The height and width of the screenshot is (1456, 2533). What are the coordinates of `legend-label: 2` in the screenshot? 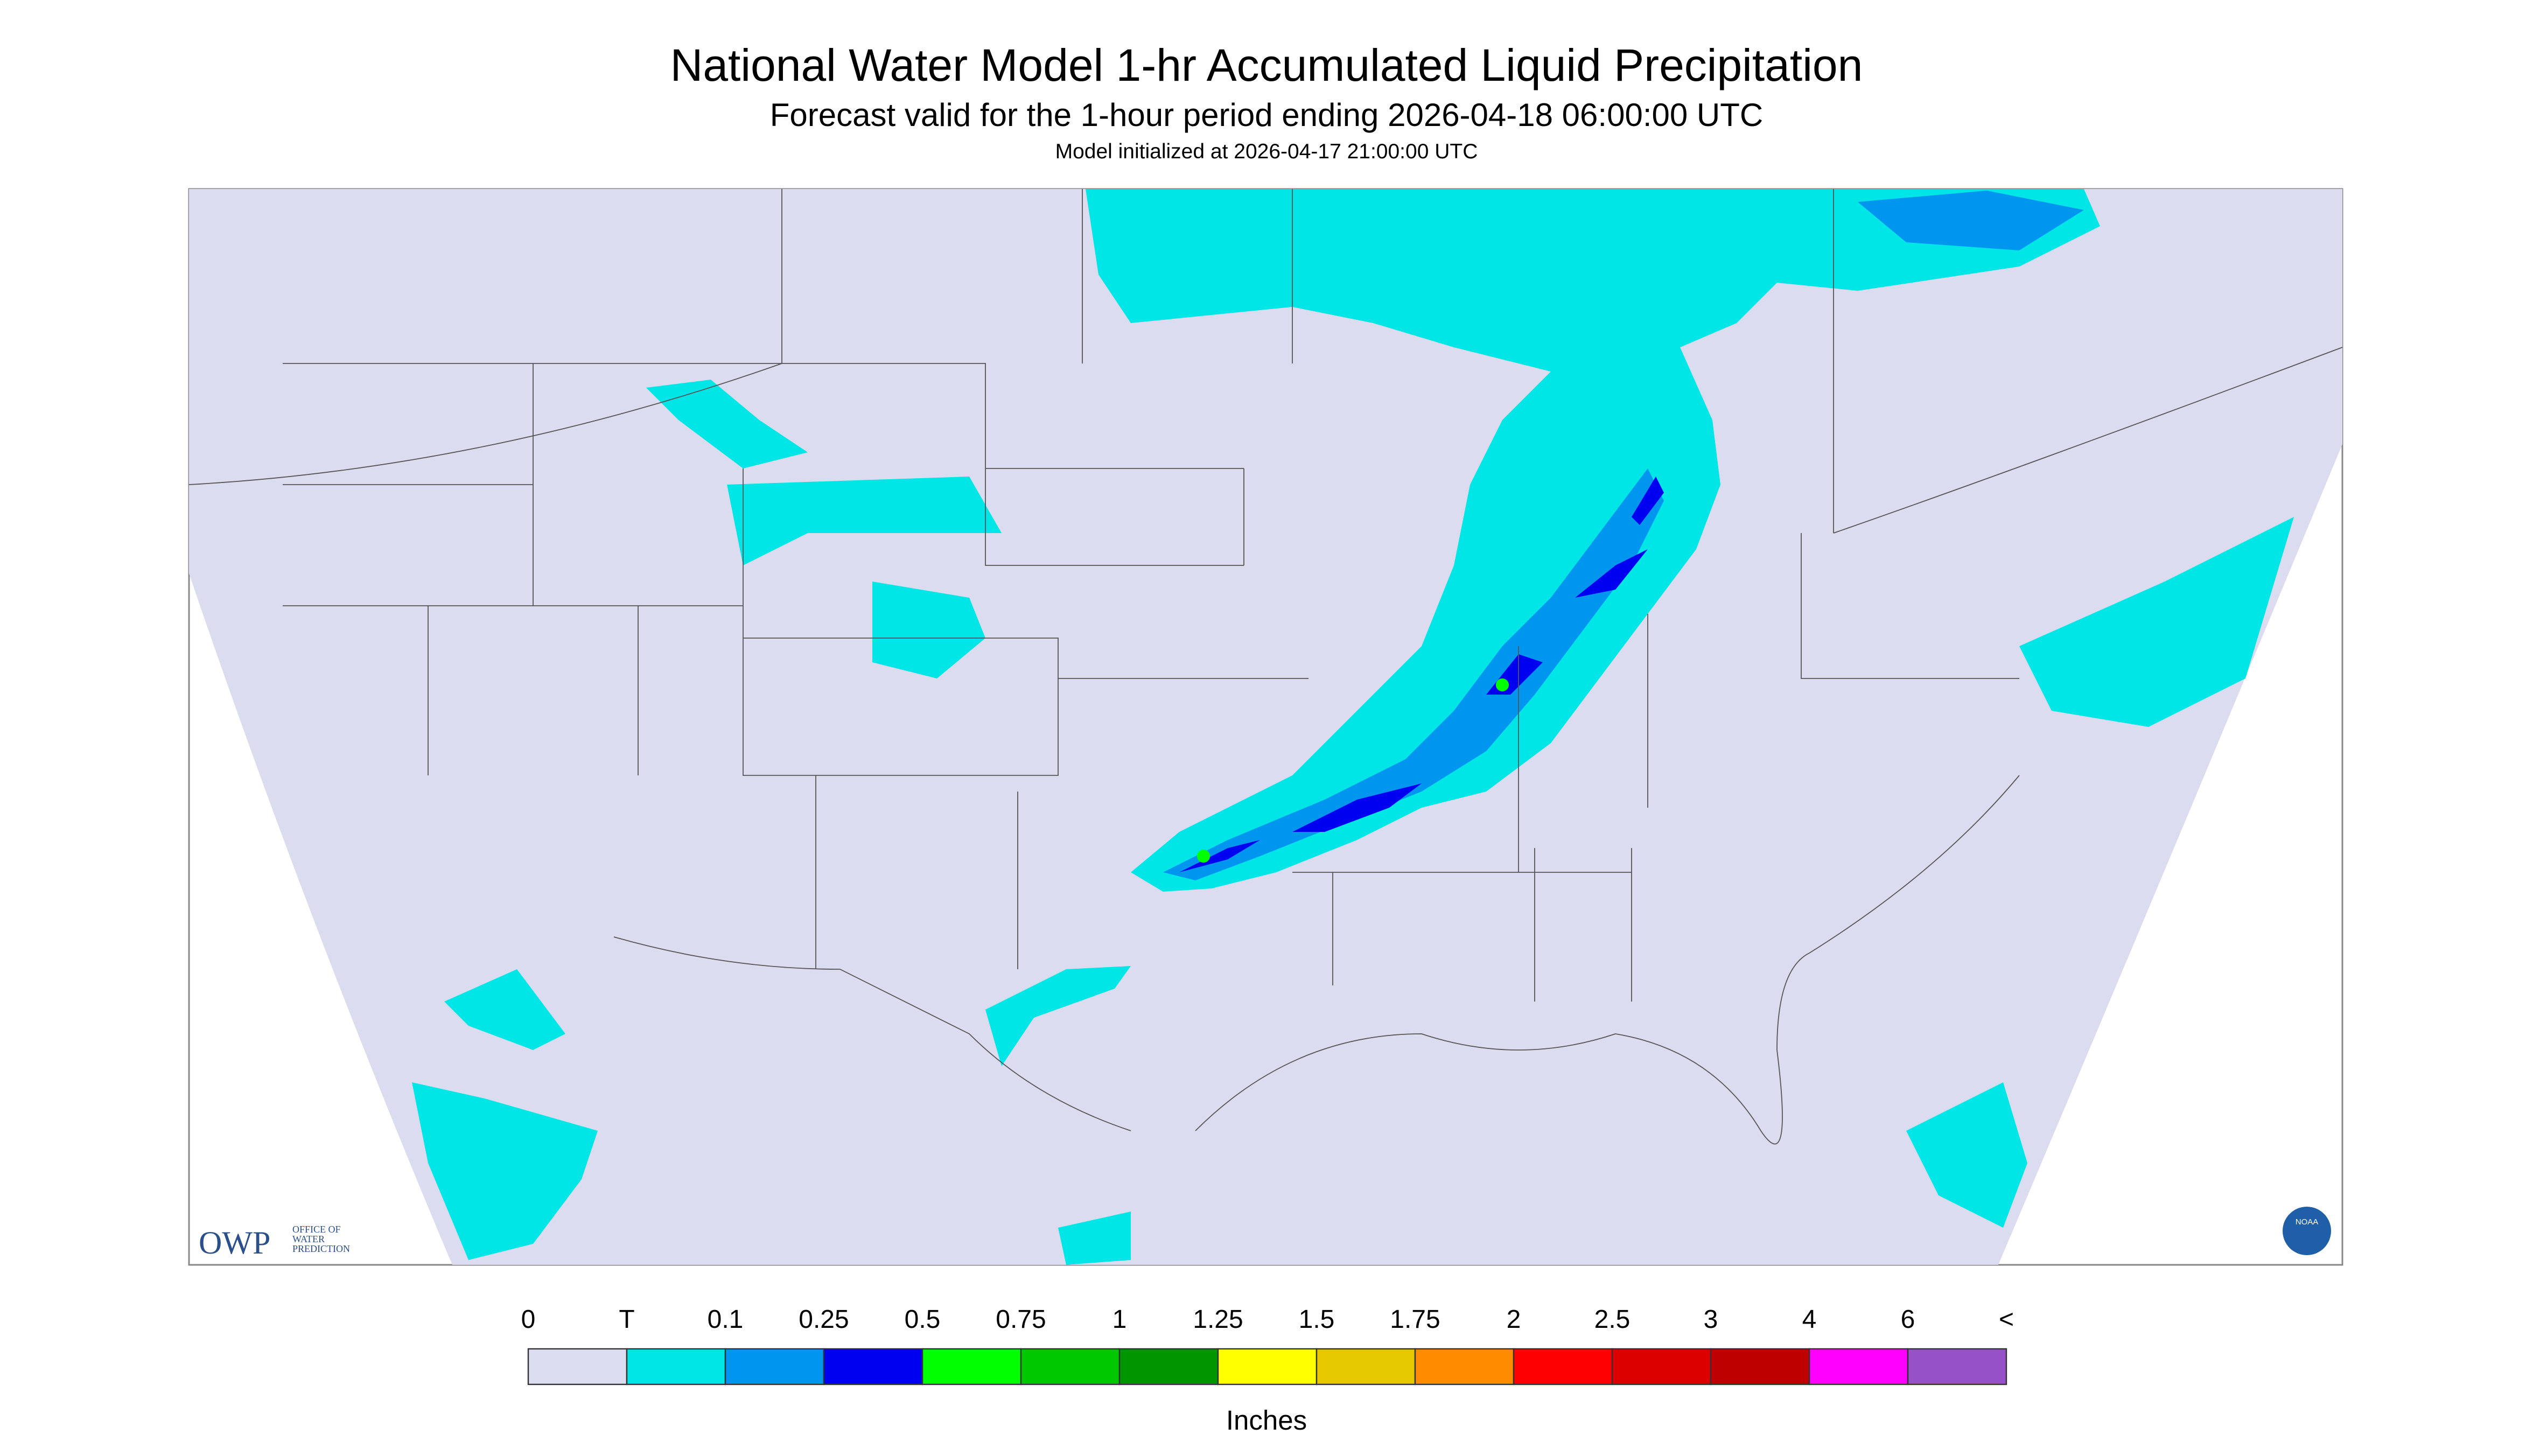 It's located at (1514, 1319).